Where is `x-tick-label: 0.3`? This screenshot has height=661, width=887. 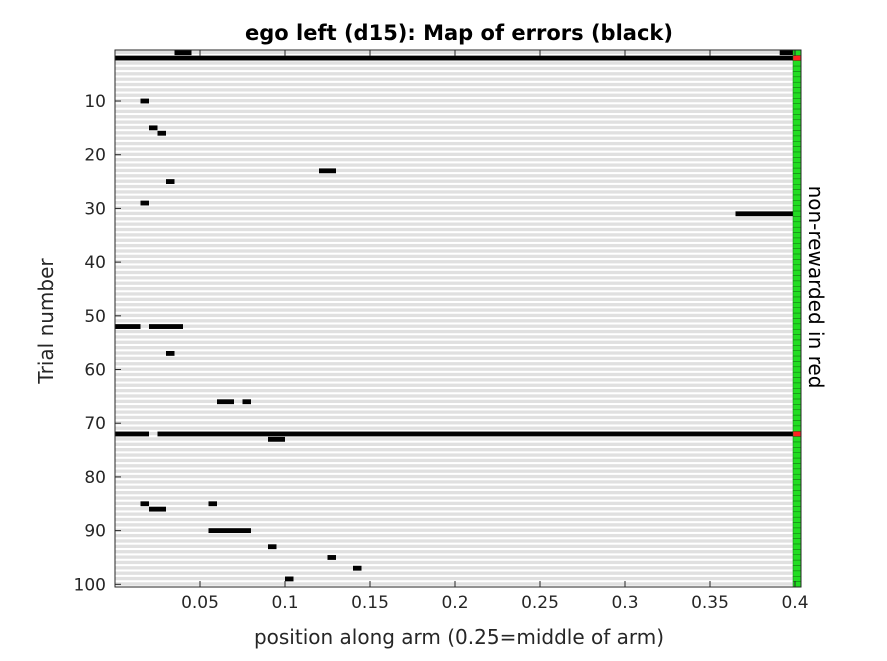
x-tick-label: 0.3 is located at coordinates (624, 603).